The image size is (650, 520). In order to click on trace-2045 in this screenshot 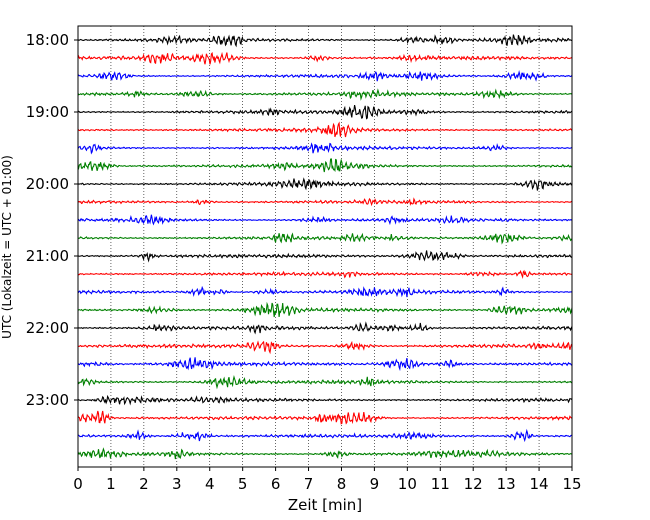, I will do `click(325, 238)`.